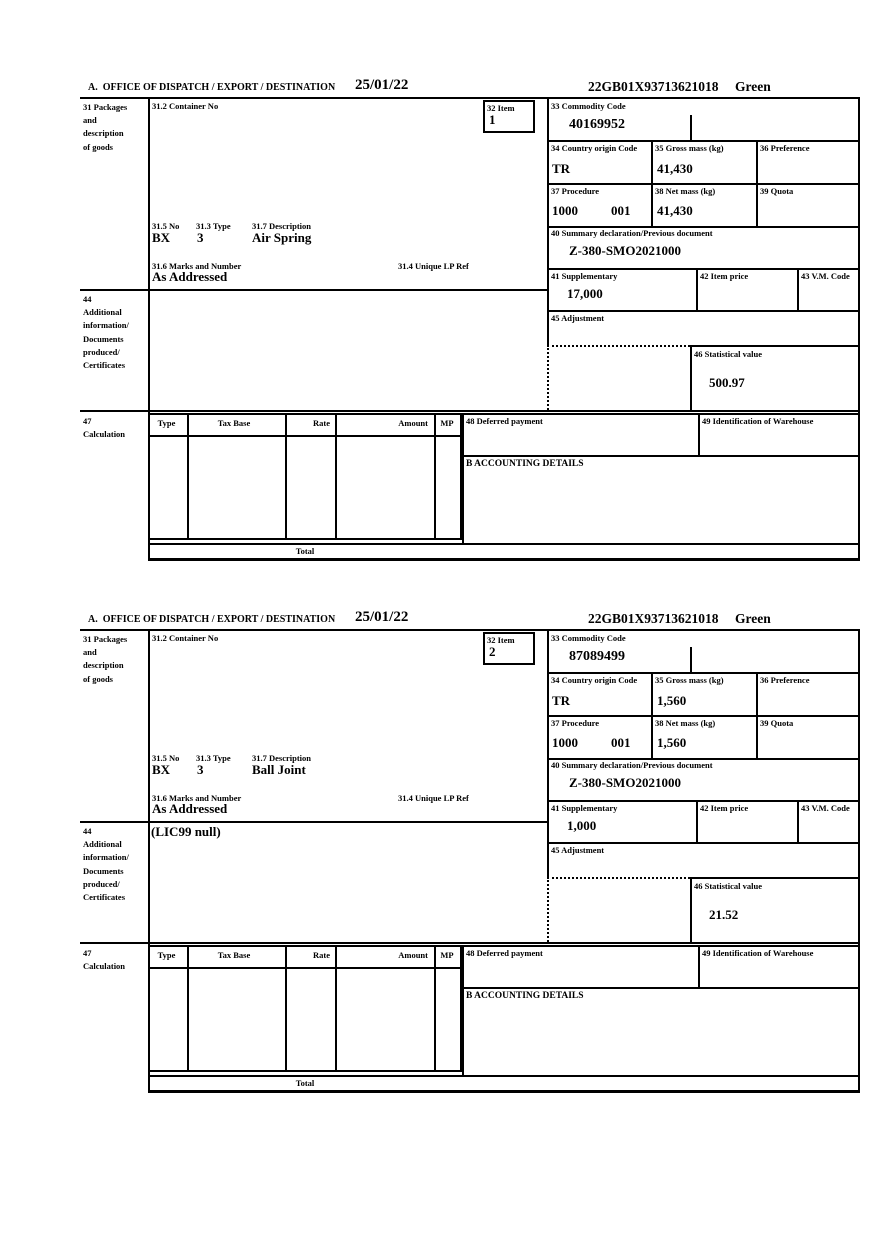 The height and width of the screenshot is (1250, 882). I want to click on net-mass-value: 1,560, so click(672, 742).